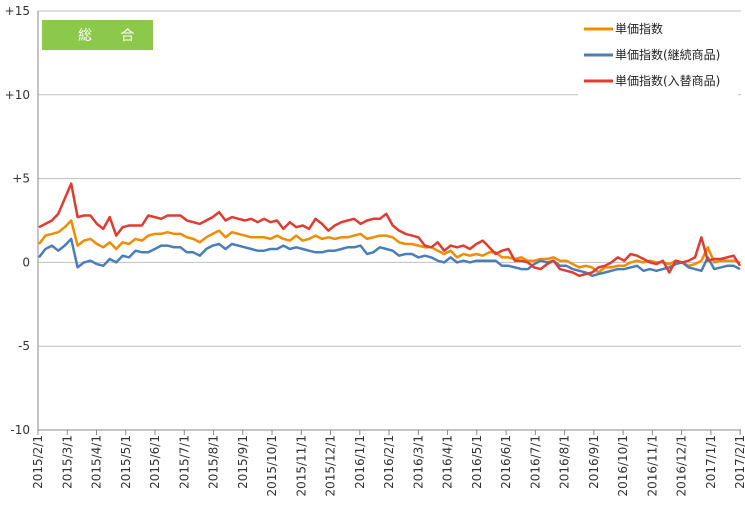  I want to click on x-tick-label: 2015/10/1, so click(272, 466).